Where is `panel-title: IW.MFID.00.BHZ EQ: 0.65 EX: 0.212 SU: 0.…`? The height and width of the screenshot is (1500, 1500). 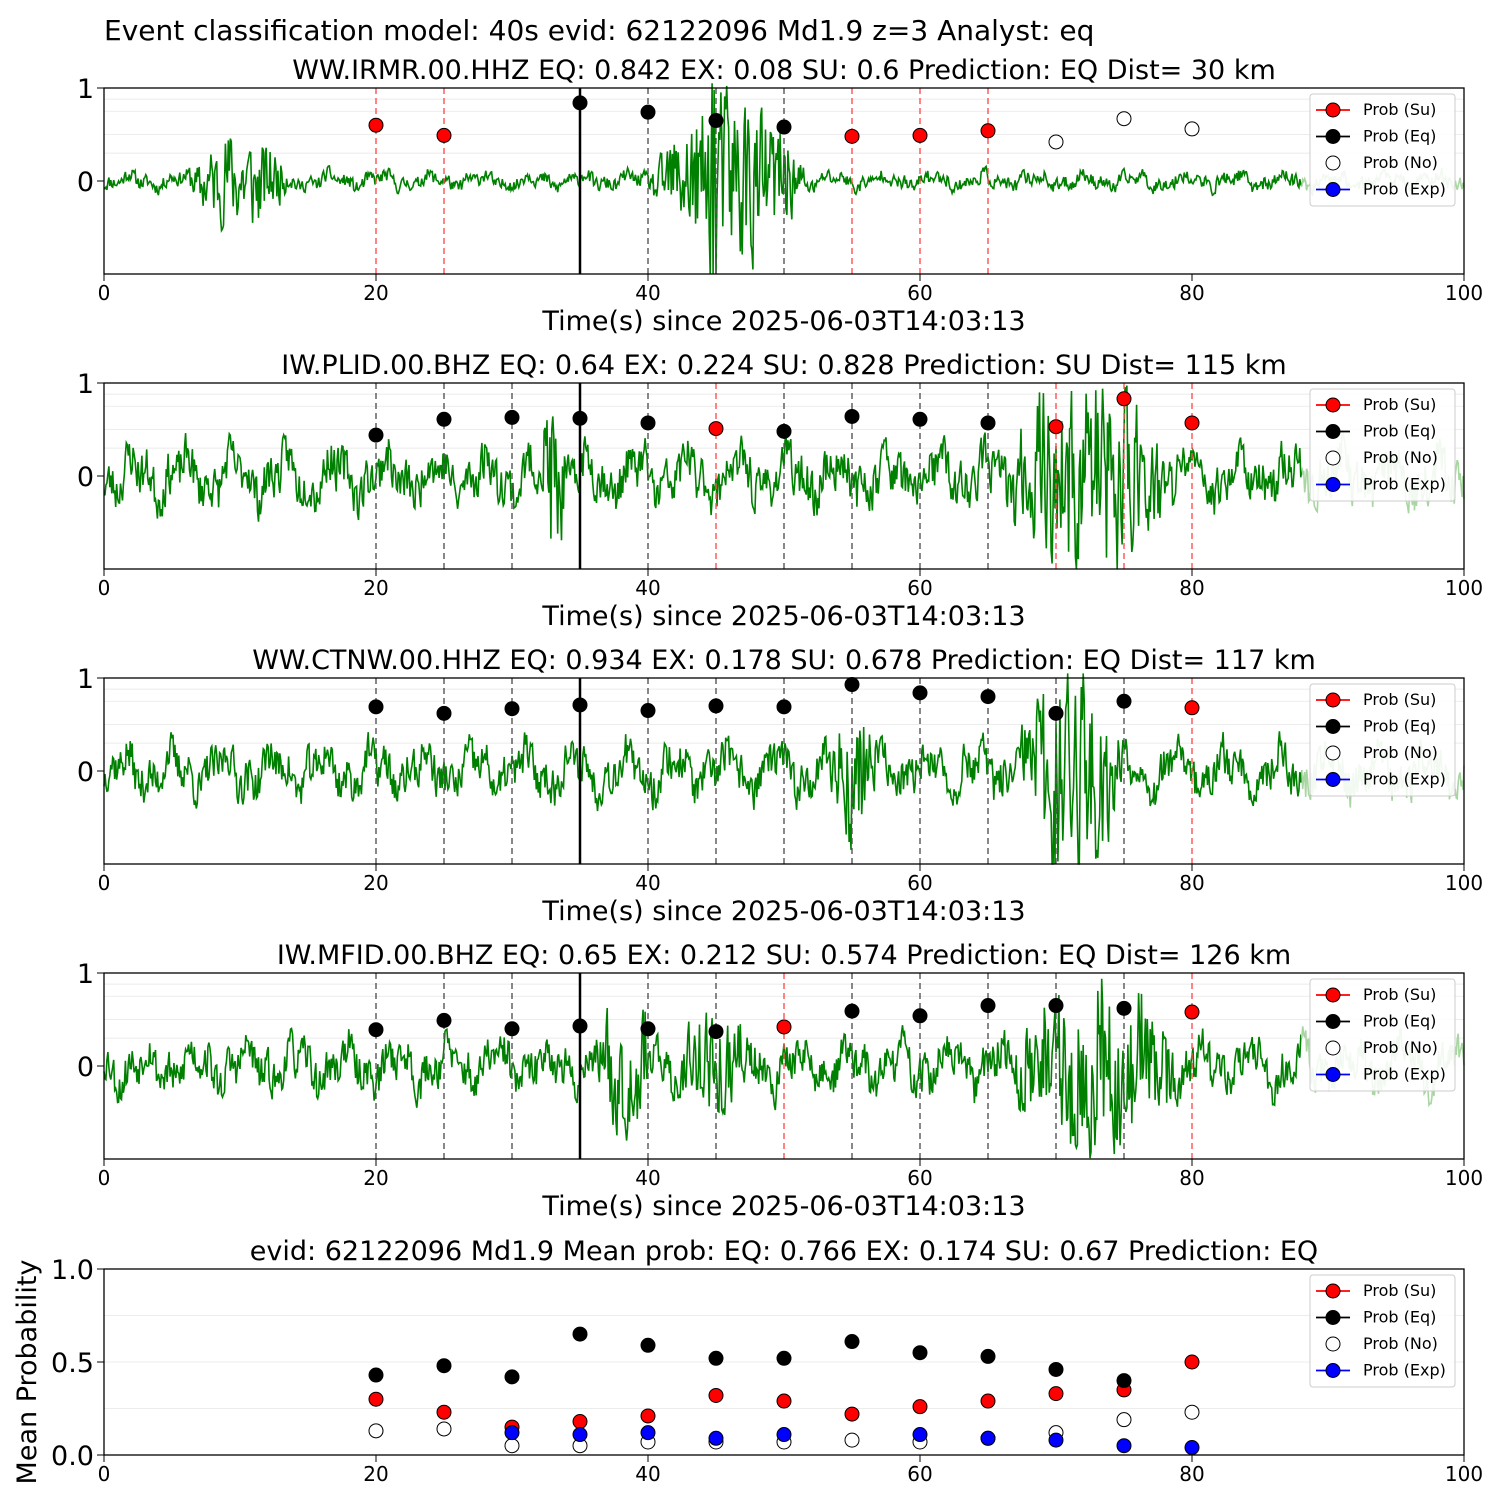
panel-title: IW.MFID.00.BHZ EQ: 0.65 EX: 0.212 SU: 0.… is located at coordinates (784, 955).